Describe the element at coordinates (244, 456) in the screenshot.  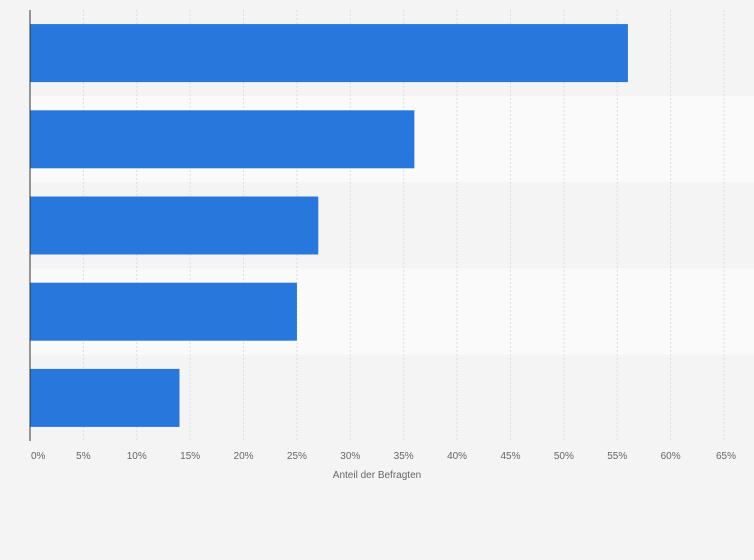
I see `x-tick-label: 20%` at that location.